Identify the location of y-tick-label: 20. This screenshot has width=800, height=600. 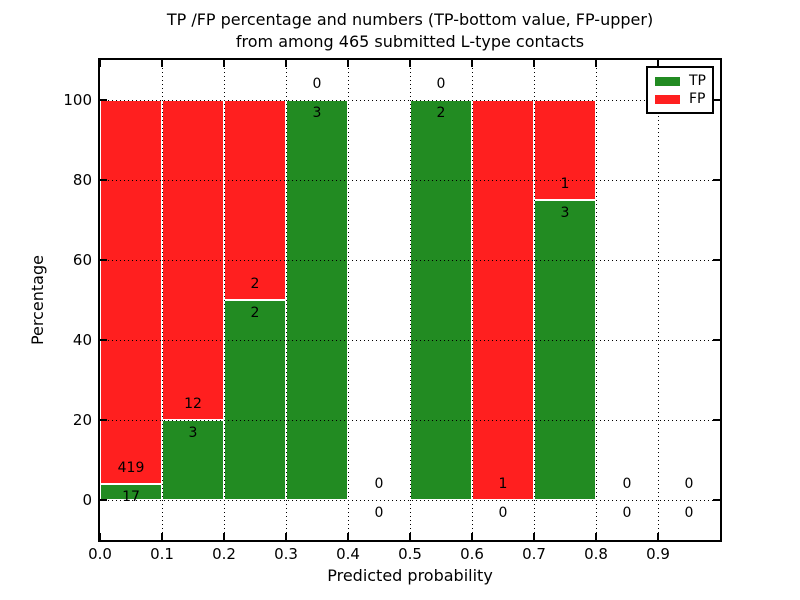
(82, 420).